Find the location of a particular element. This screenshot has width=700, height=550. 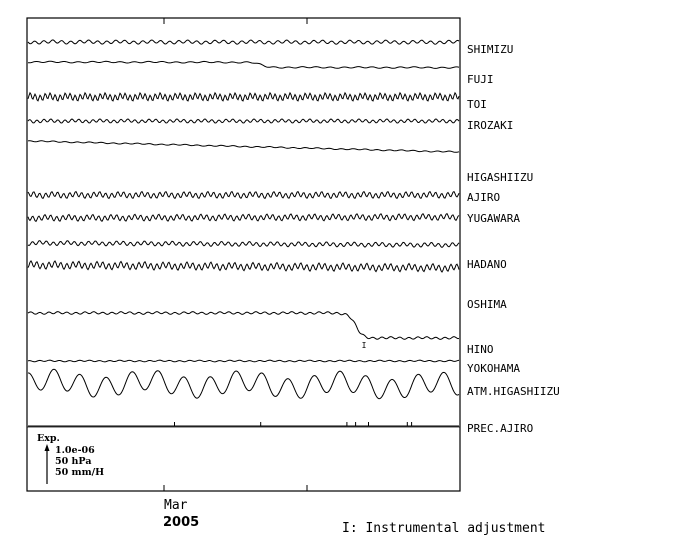

station-label-toi: TOI is located at coordinates (477, 104).